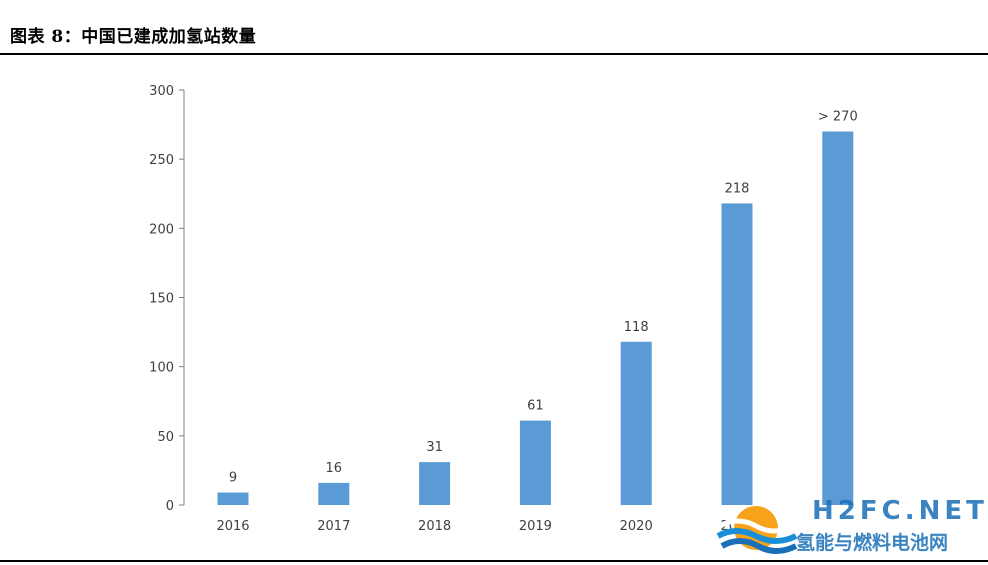 Image resolution: width=988 pixels, height=565 pixels. Describe the element at coordinates (233, 498) in the screenshot. I see `bar-2016` at that location.